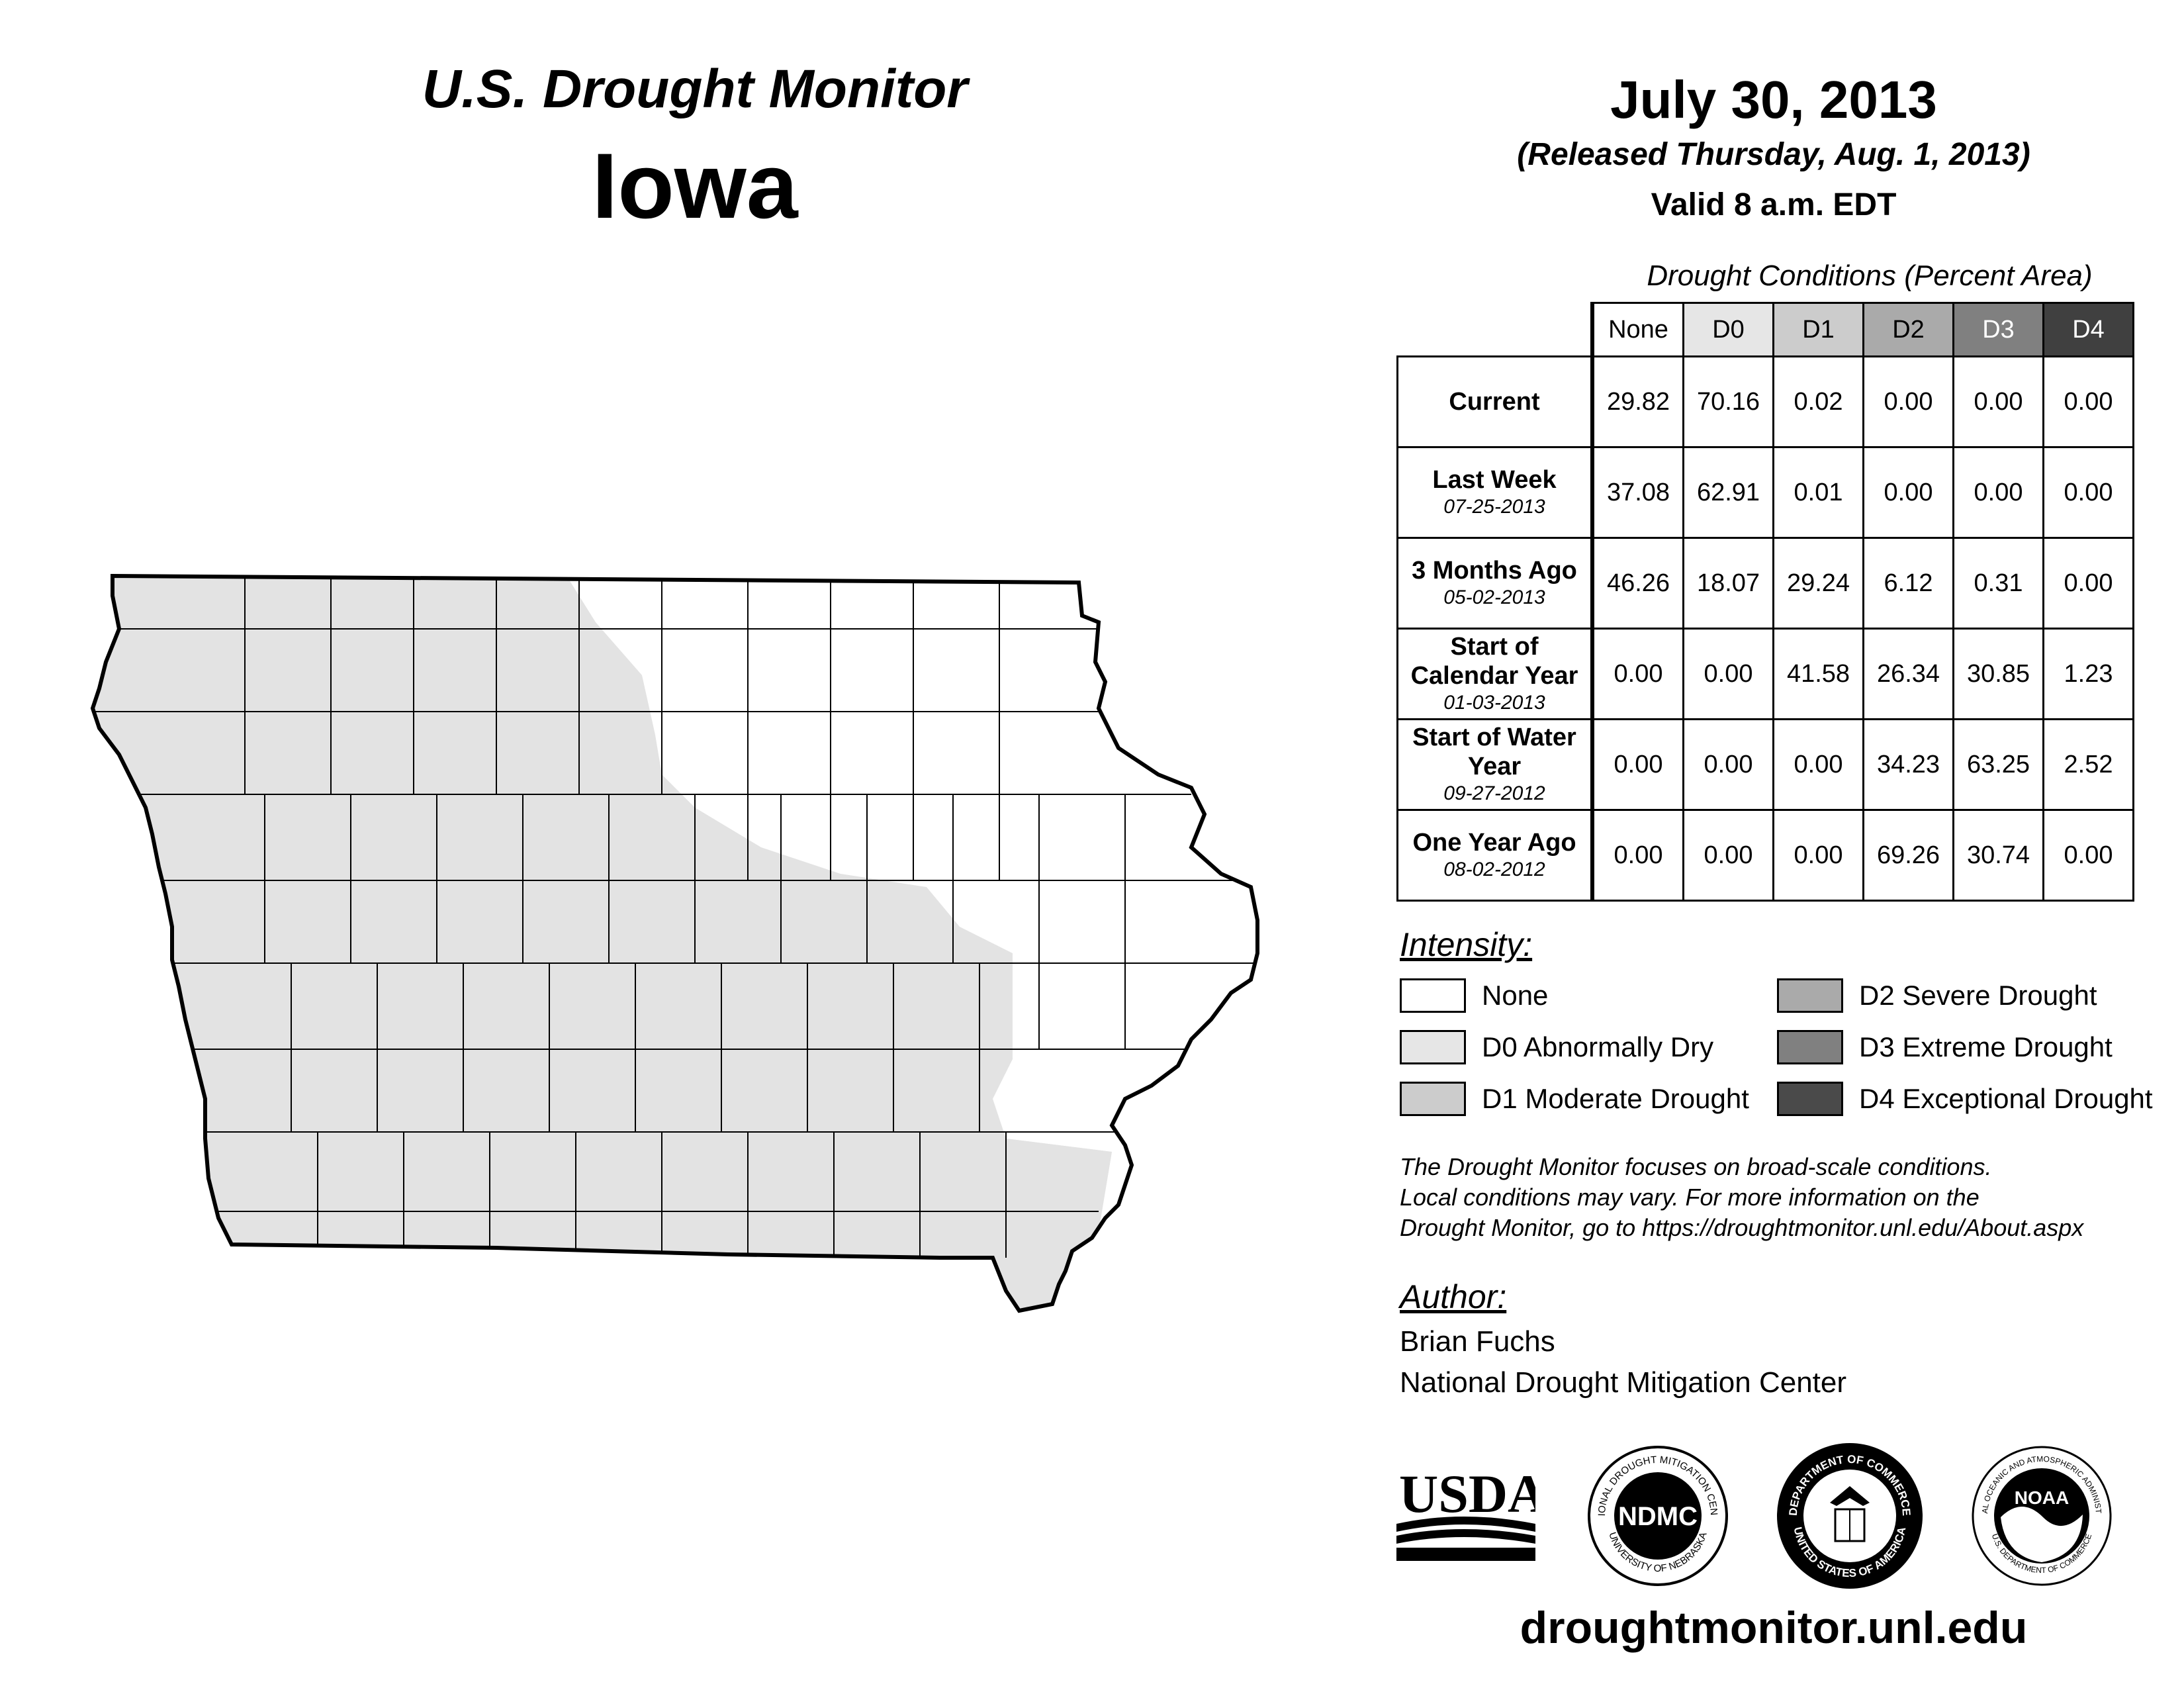 The image size is (2184, 1688). Describe the element at coordinates (1637, 401) in the screenshot. I see `cell: 29.82` at that location.